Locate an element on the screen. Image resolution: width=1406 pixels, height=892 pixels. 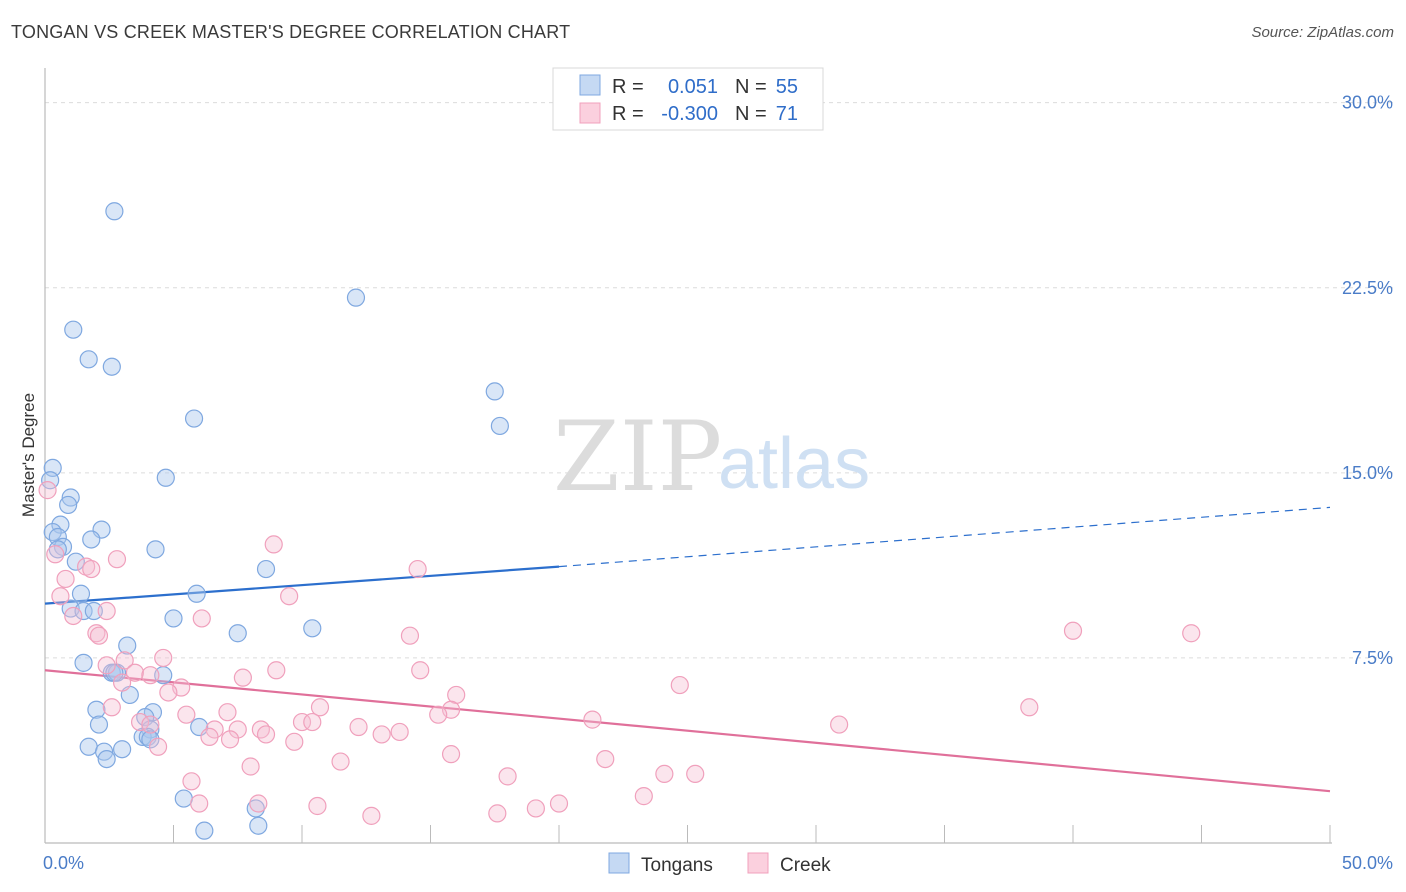
y-axis-label: Master's Degree is located at coordinates (28, 455).